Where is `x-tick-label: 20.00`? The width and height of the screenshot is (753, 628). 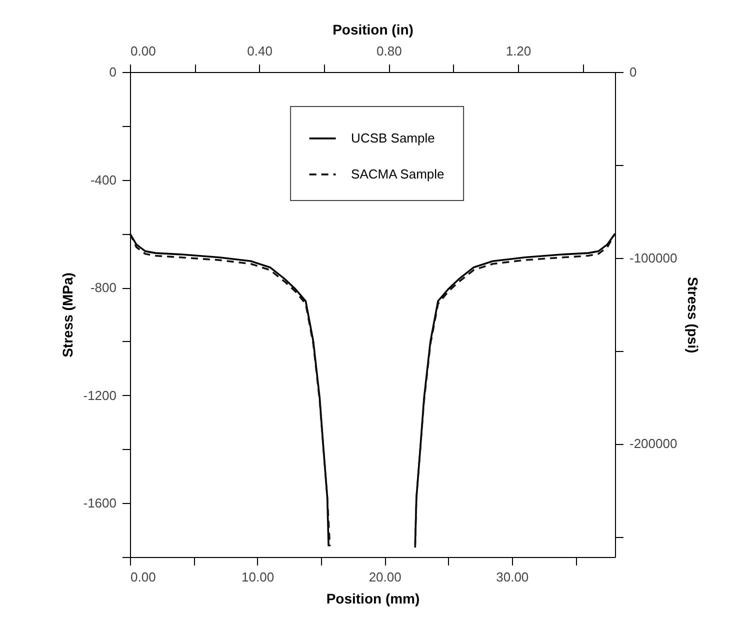 x-tick-label: 20.00 is located at coordinates (385, 577).